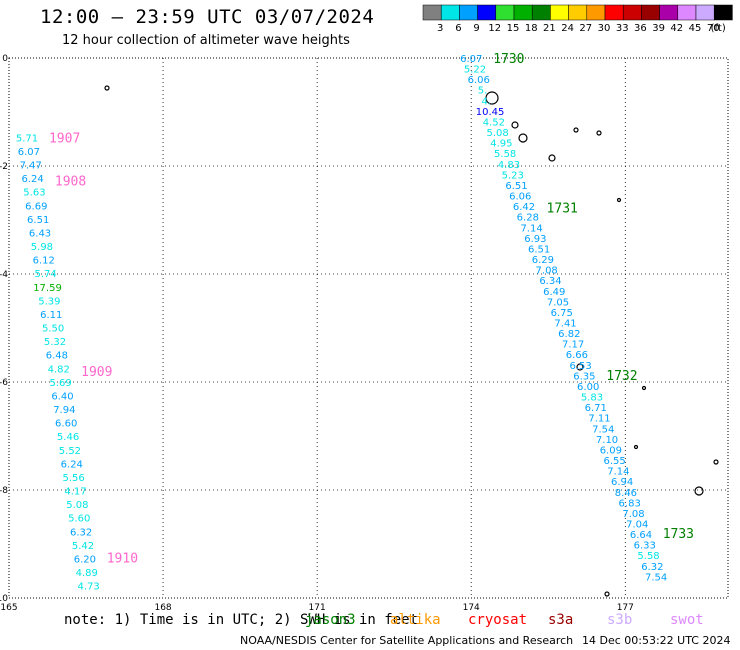  Describe the element at coordinates (44, 261) in the screenshot. I see `wave-height-value: 6.12` at that location.